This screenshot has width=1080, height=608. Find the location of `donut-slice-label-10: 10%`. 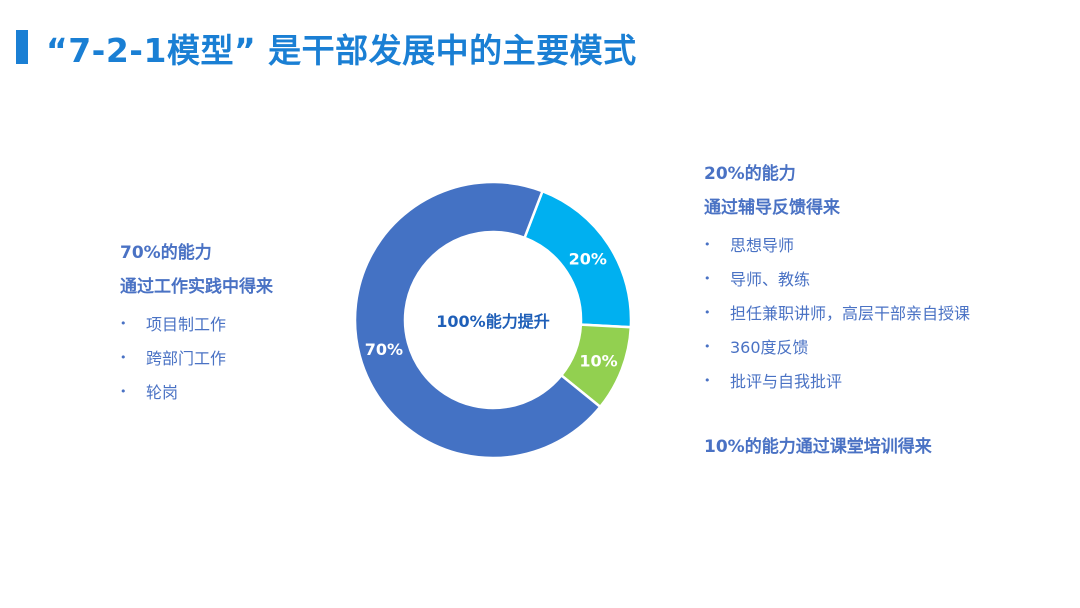

donut-slice-label-10: 10% is located at coordinates (598, 360).